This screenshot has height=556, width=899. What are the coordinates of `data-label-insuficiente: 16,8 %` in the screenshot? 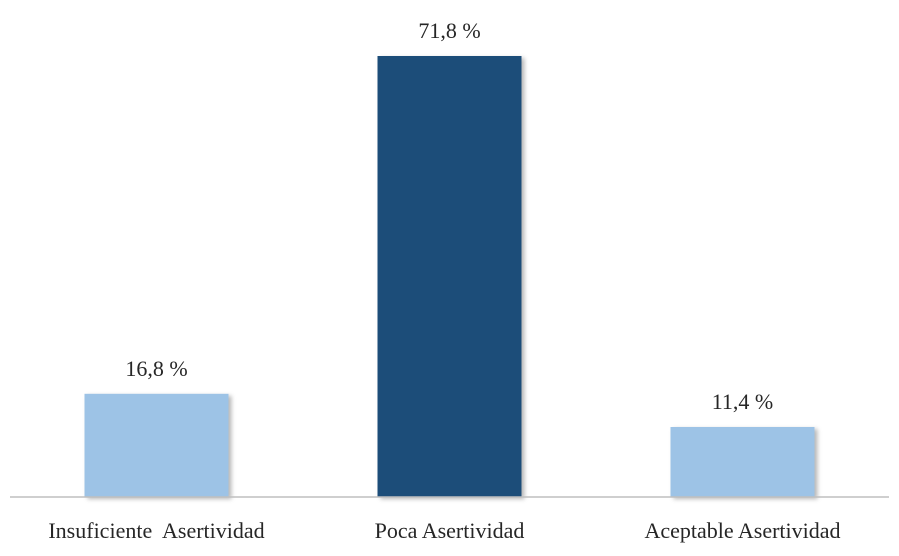 It's located at (156, 368).